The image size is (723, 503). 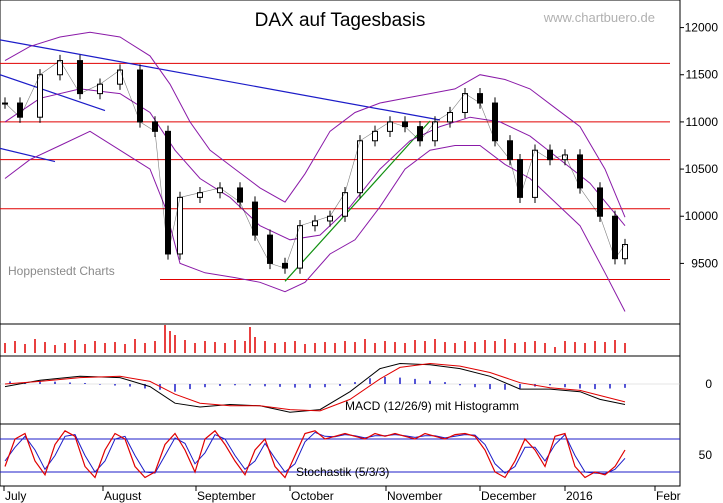 What do you see at coordinates (702, 28) in the screenshot?
I see `price-axis-tick-label: 12000` at bounding box center [702, 28].